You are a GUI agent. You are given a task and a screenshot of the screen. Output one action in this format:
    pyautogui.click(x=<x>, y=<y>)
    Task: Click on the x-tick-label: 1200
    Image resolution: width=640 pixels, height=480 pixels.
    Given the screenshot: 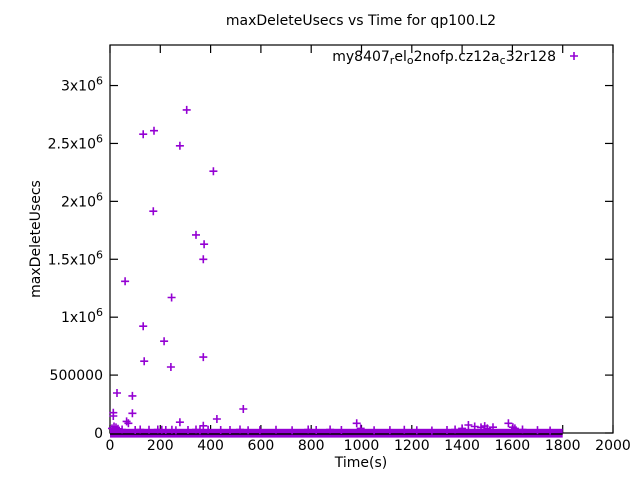 What is the action you would take?
    pyautogui.click(x=412, y=446)
    